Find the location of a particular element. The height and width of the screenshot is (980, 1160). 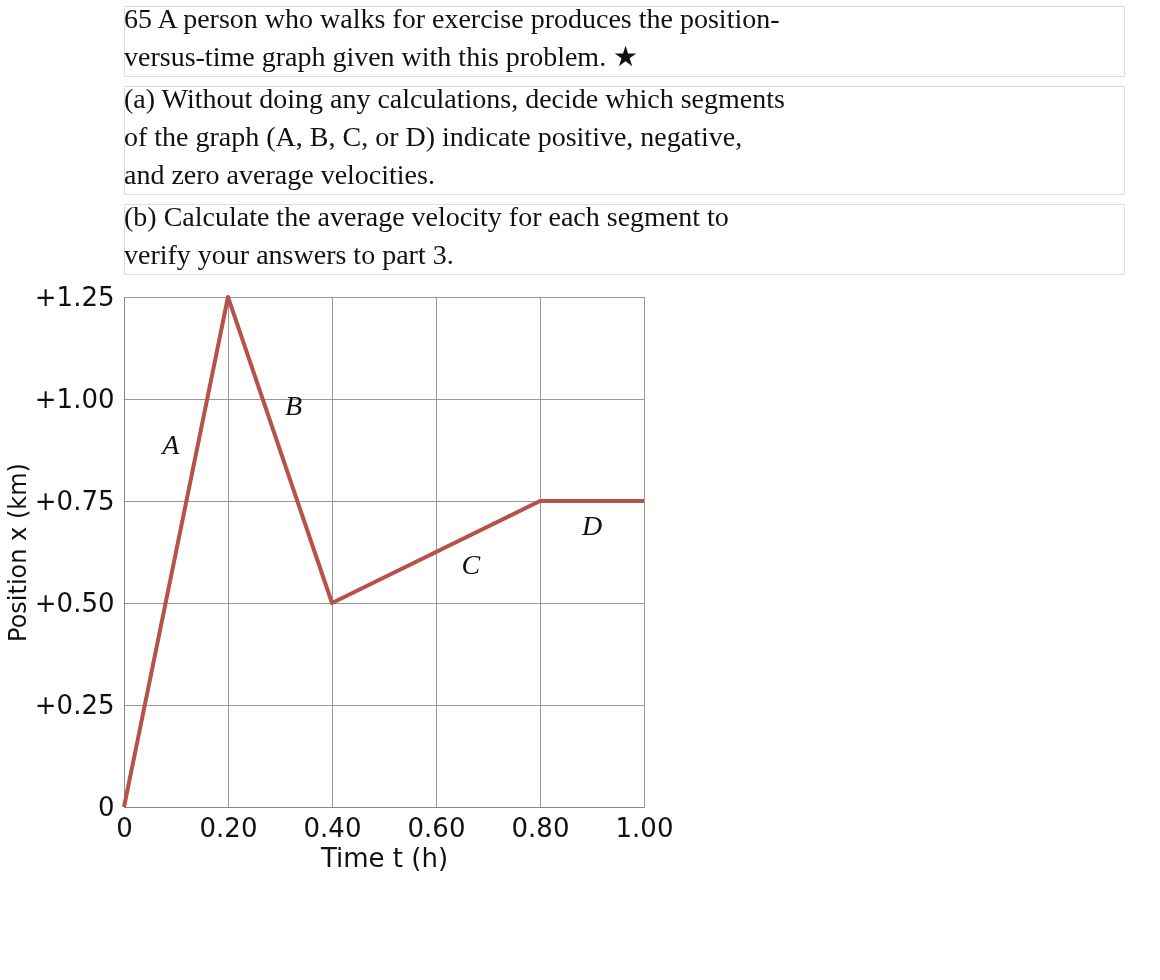

x-tick-label: 0.60 is located at coordinates (436, 827).